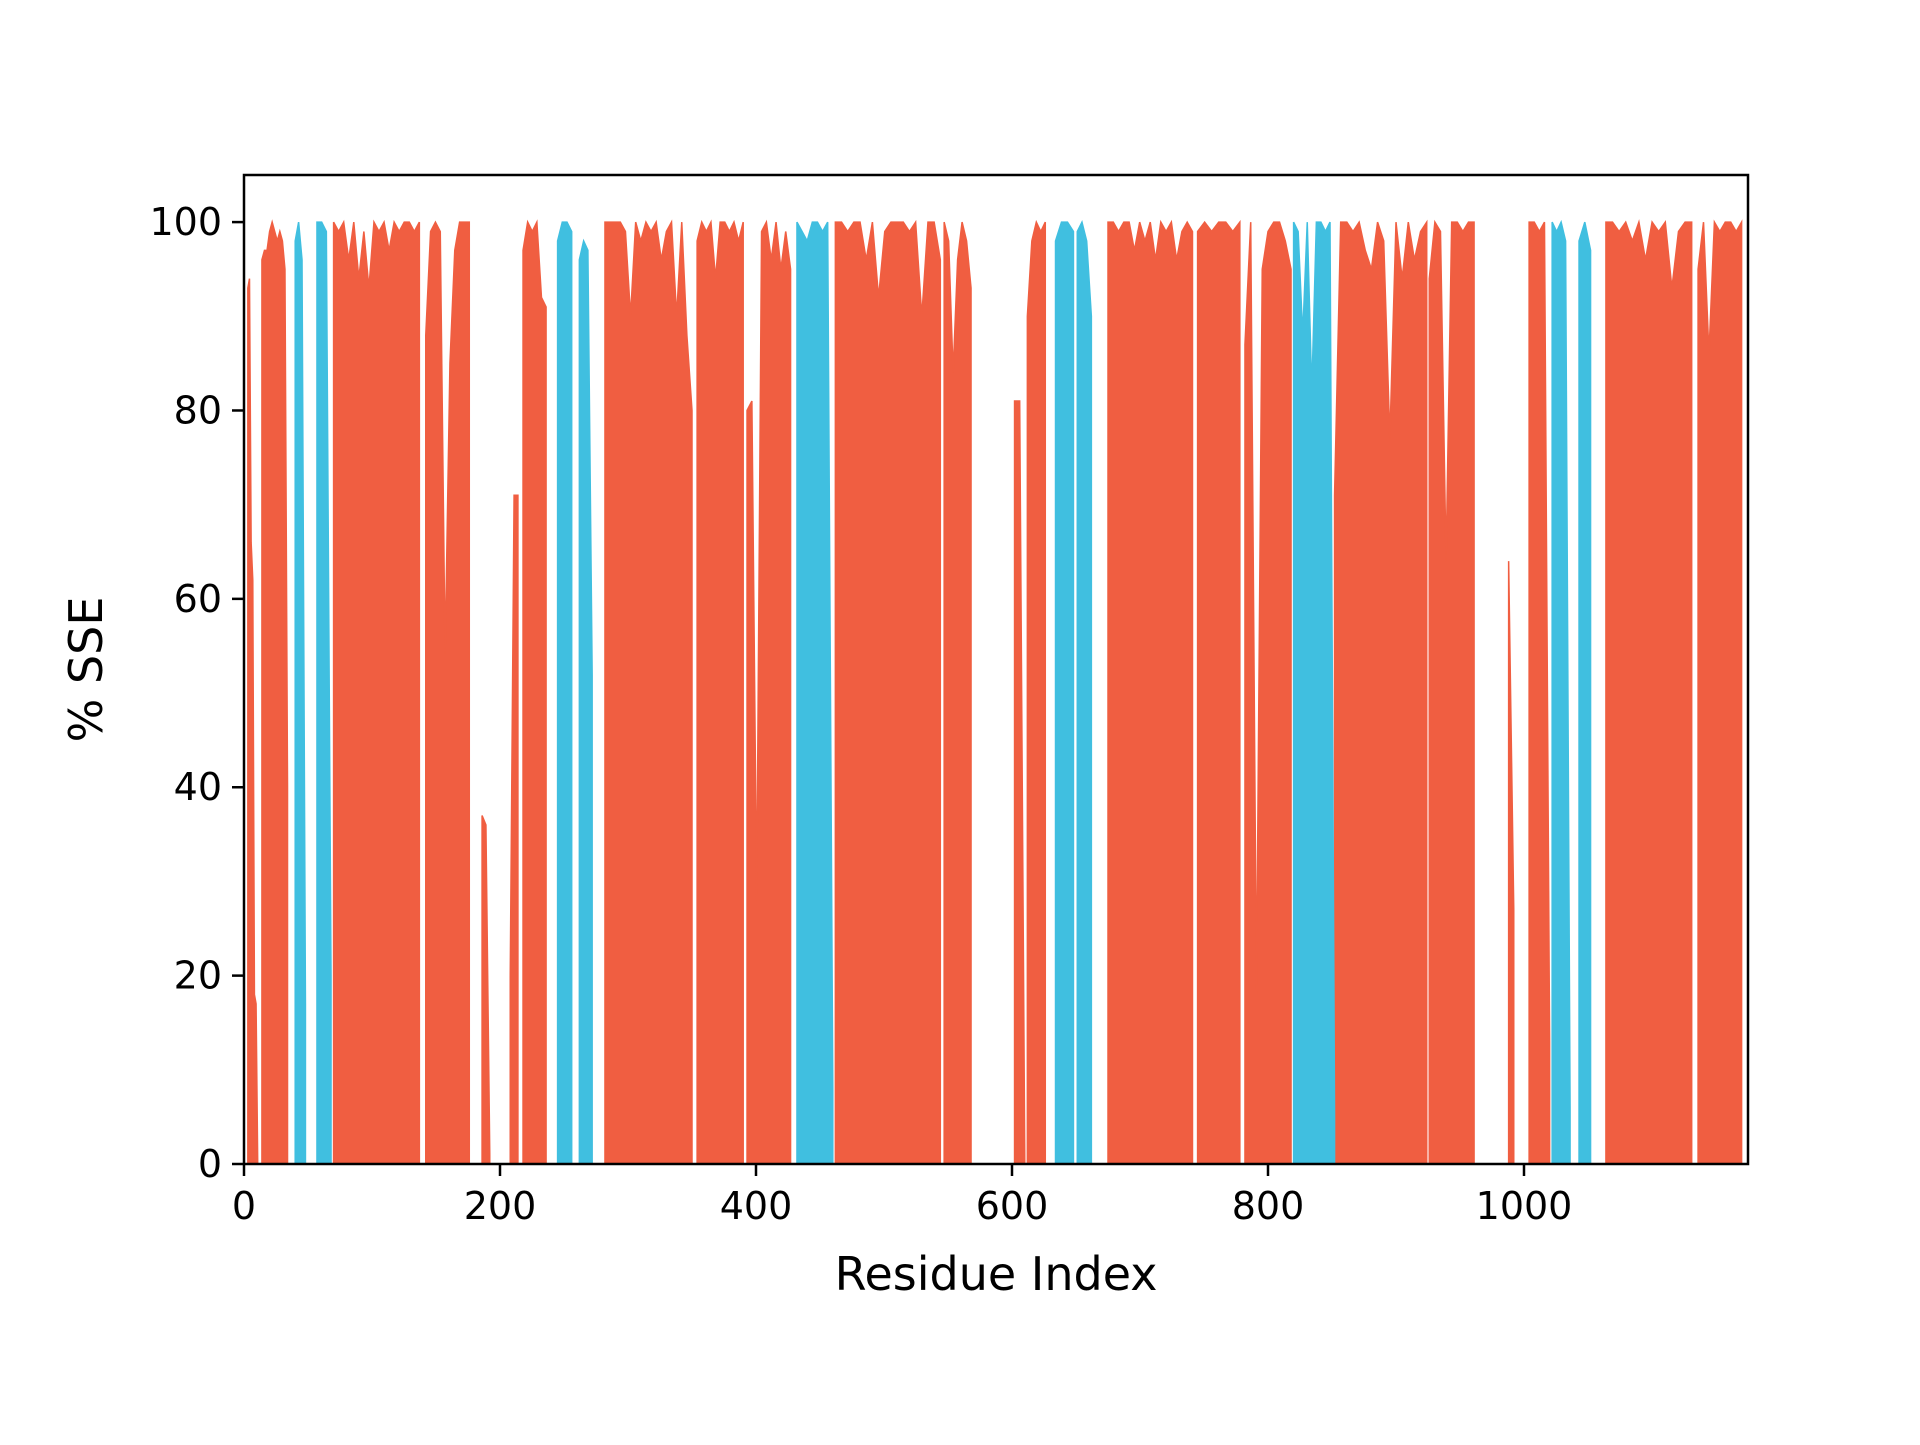 The width and height of the screenshot is (1920, 1445). Describe the element at coordinates (244, 1206) in the screenshot. I see `x-tick-label-0: 0` at that location.